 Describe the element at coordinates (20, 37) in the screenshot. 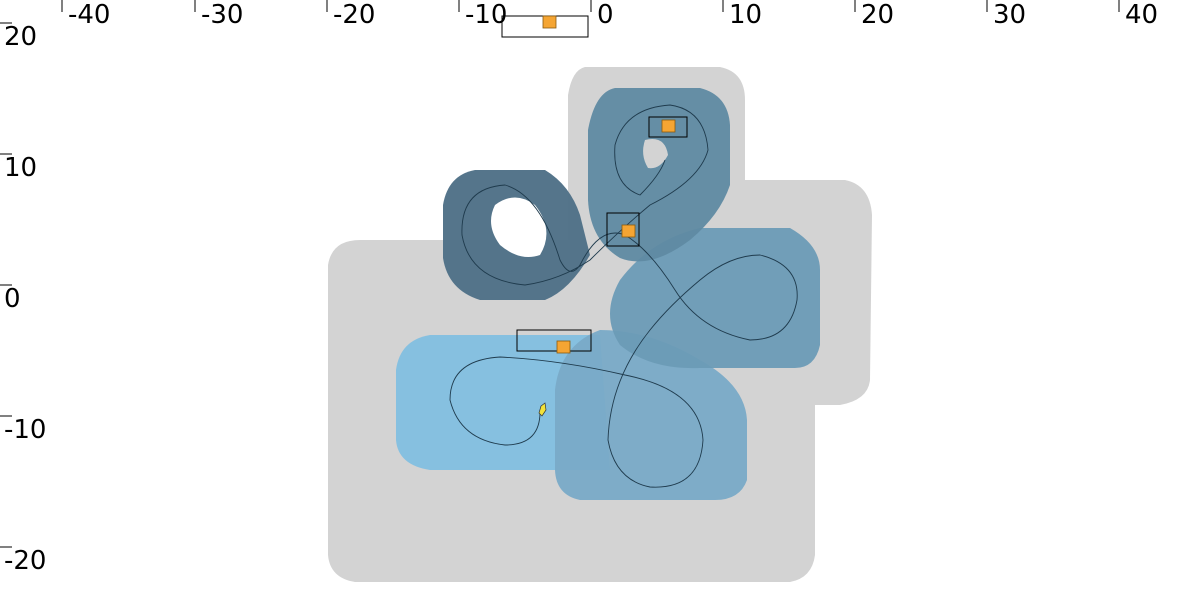

I see `y-tick-label: 20` at that location.